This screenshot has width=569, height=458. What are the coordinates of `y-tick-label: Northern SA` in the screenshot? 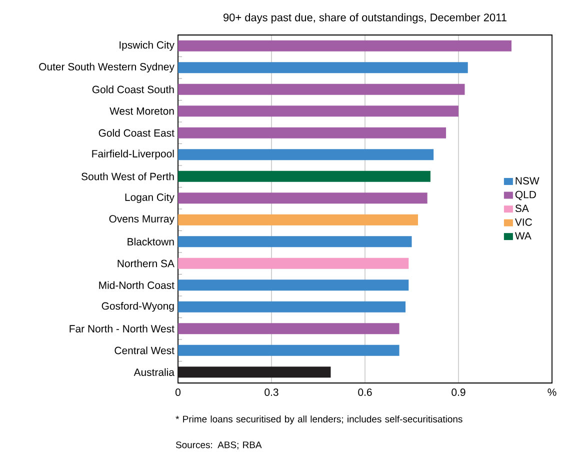 It's located at (146, 264).